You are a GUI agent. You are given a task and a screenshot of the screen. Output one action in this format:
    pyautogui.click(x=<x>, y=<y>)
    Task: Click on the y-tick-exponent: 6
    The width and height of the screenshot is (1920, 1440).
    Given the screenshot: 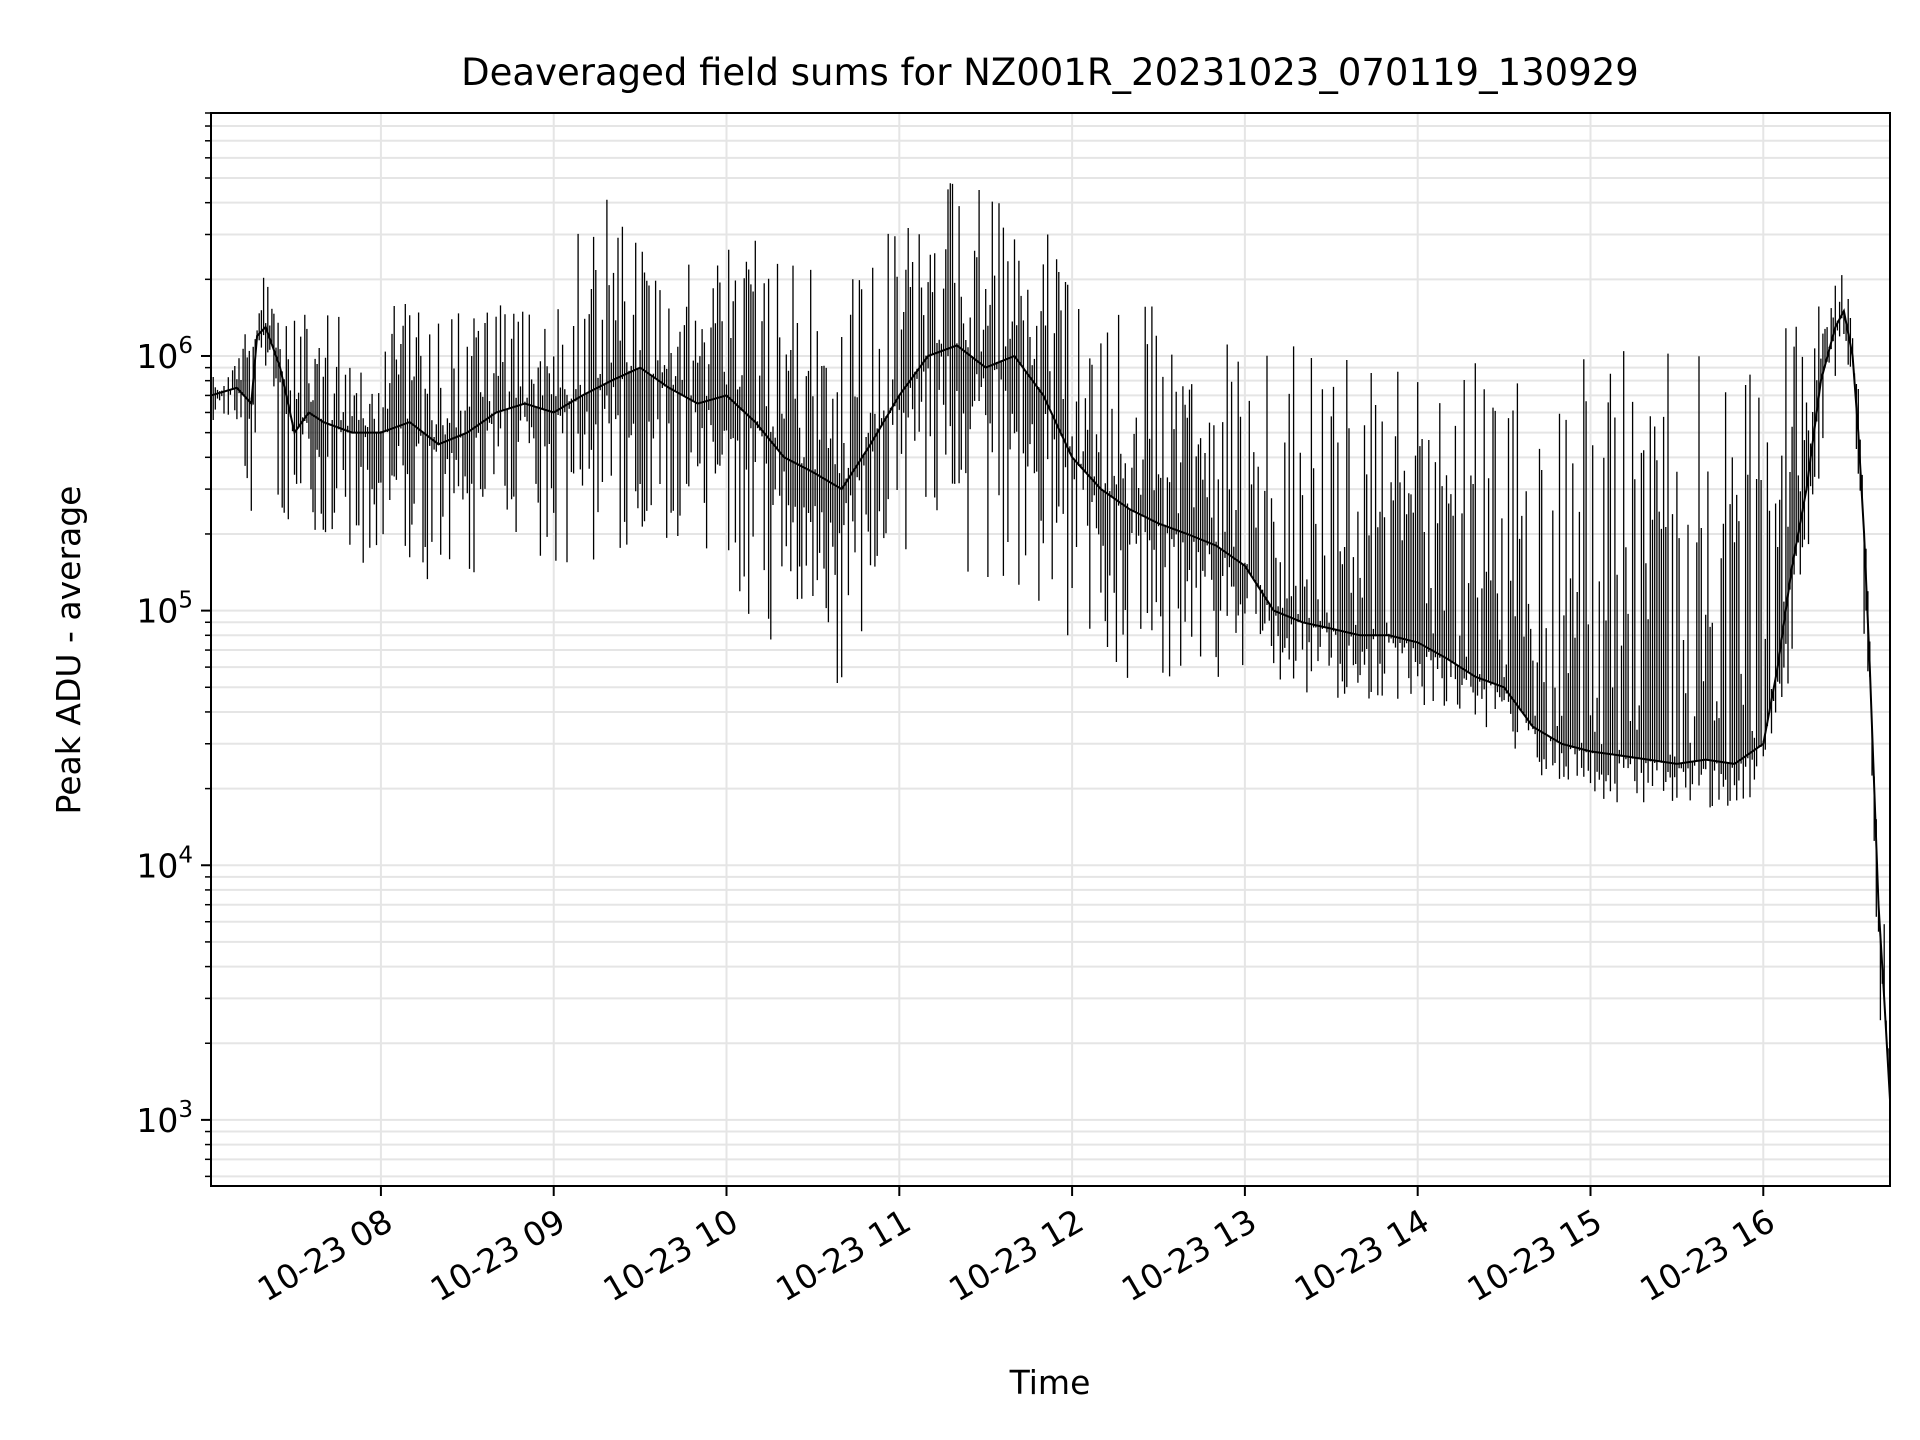 What is the action you would take?
    pyautogui.click(x=185, y=346)
    